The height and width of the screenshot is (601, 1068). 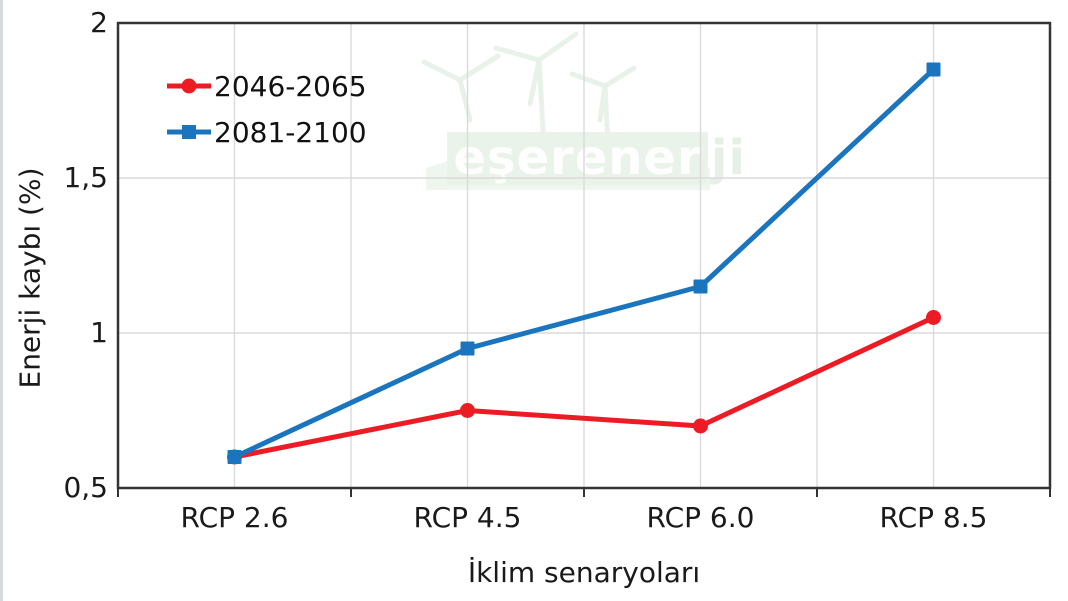 What do you see at coordinates (234, 457) in the screenshot?
I see `data-point-2081-2100-RCP 2.6` at bounding box center [234, 457].